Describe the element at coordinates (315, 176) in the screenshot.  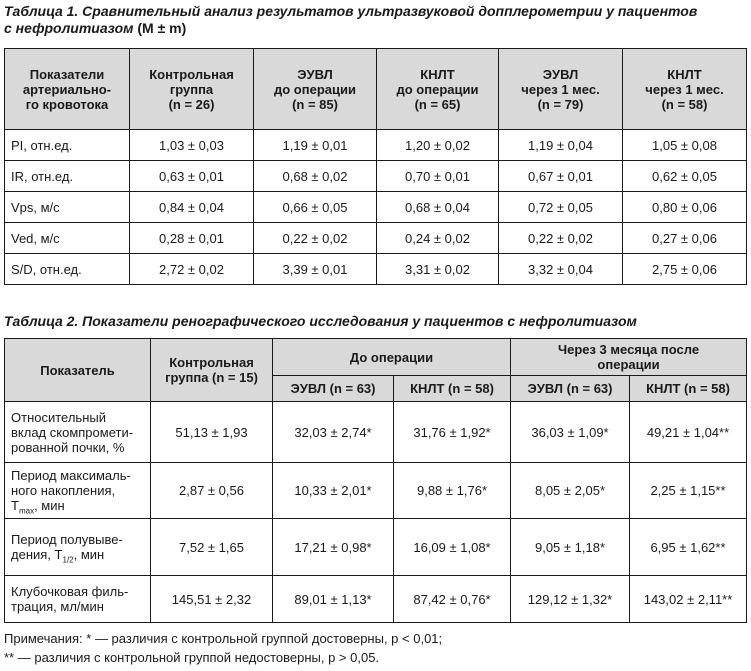
I see `table1-cell: 0,68 ± 0,02` at that location.